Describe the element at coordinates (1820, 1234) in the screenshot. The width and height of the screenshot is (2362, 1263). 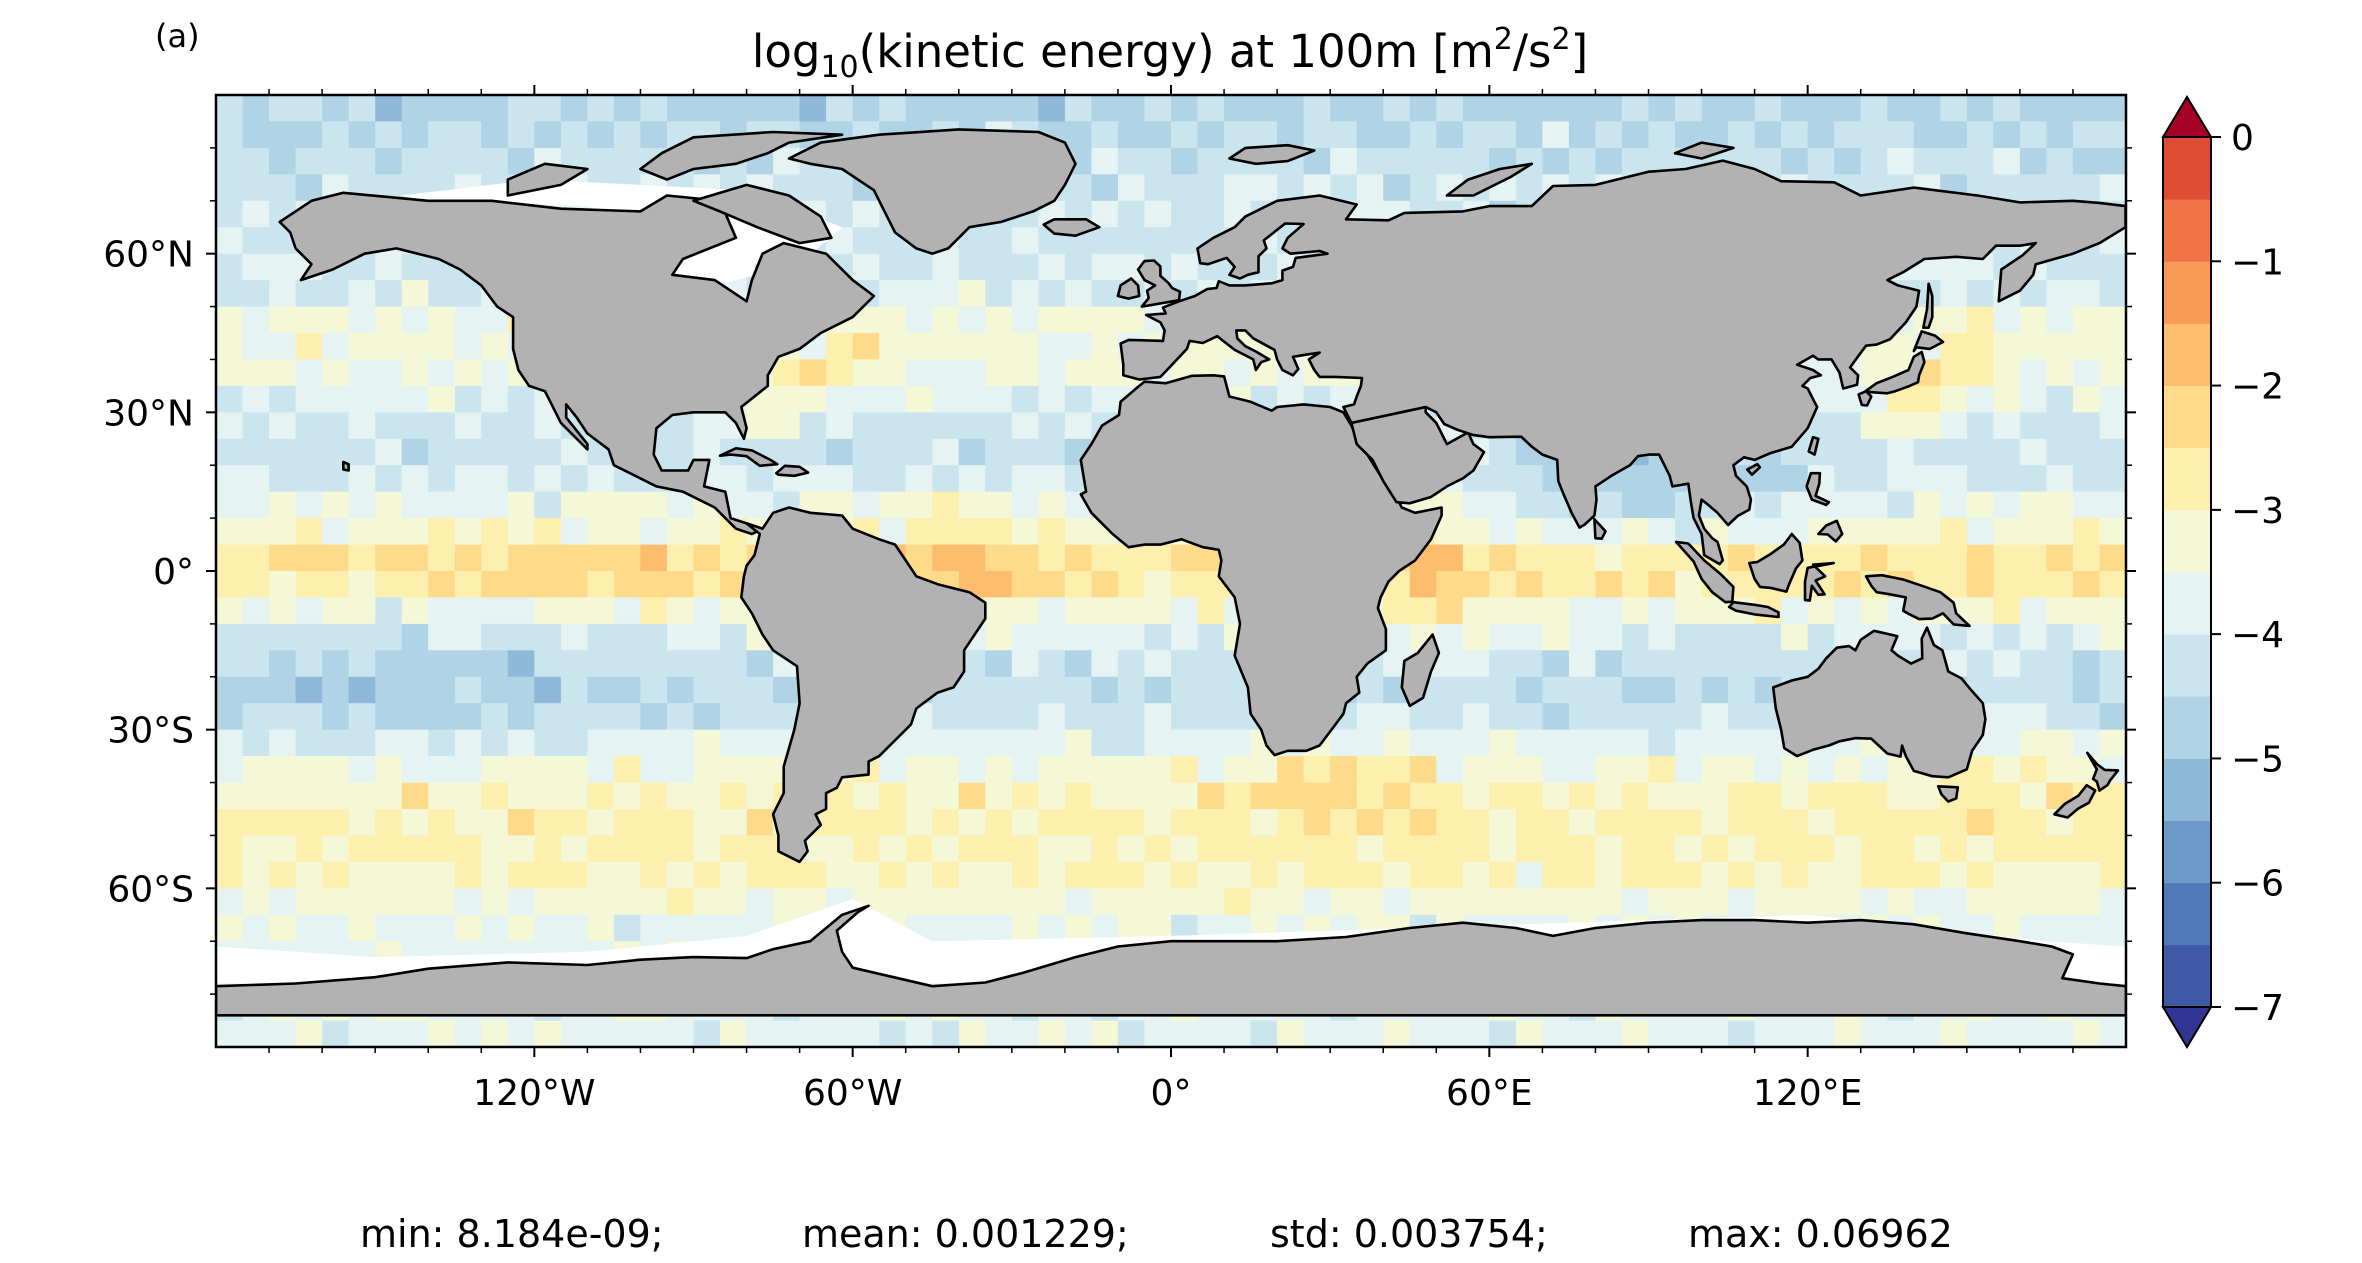
I see `stat-max: max: 0.06962` at that location.